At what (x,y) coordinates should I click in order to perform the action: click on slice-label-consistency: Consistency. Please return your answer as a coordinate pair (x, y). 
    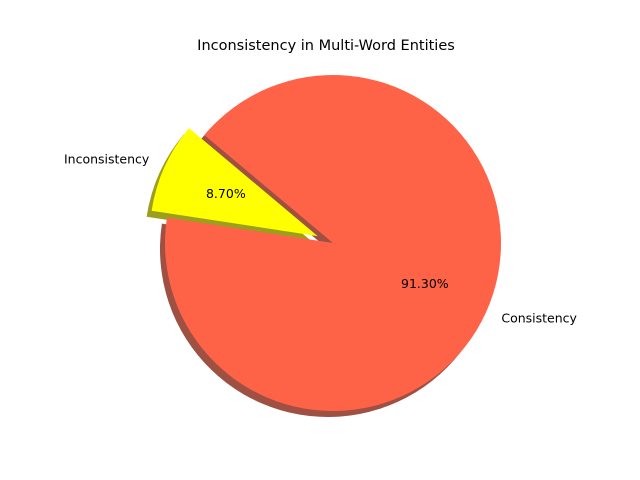
    Looking at the image, I should click on (539, 318).